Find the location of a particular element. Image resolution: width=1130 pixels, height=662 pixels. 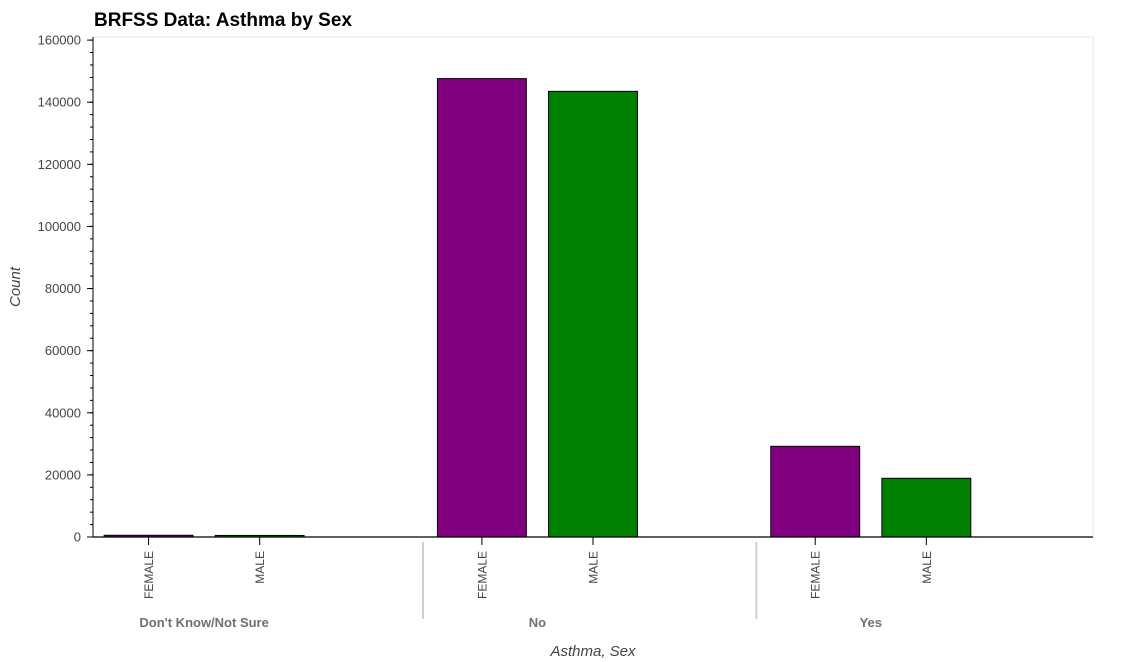

y-tick-label: 140000 is located at coordinates (59, 102).